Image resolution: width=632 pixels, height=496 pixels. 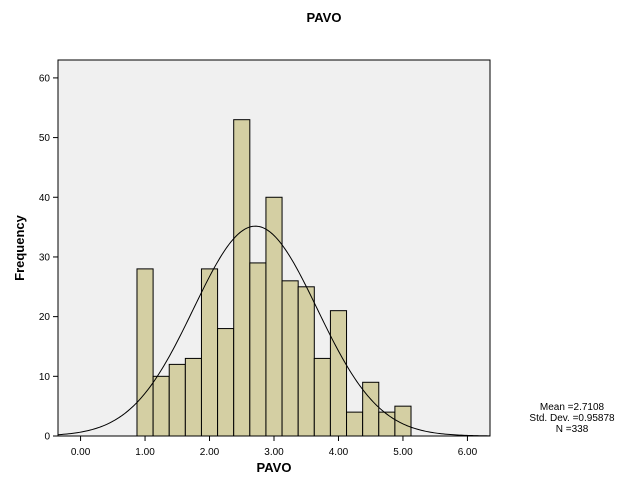 What do you see at coordinates (274, 452) in the screenshot?
I see `x-tick-label: 3.00` at bounding box center [274, 452].